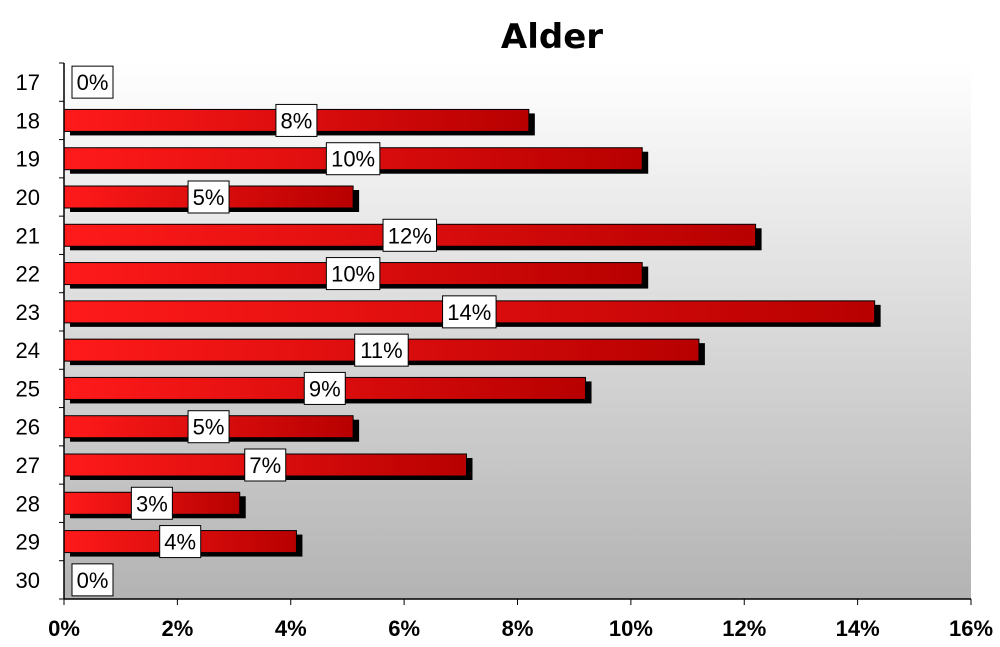  What do you see at coordinates (858, 628) in the screenshot?
I see `x-tick-label: 14%` at bounding box center [858, 628].